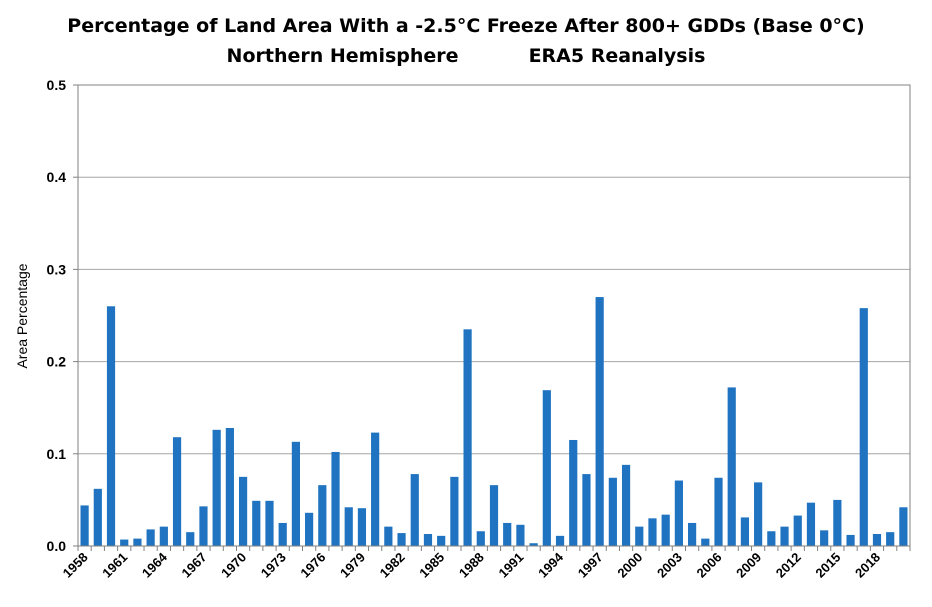  I want to click on bar-2001, so click(652, 532).